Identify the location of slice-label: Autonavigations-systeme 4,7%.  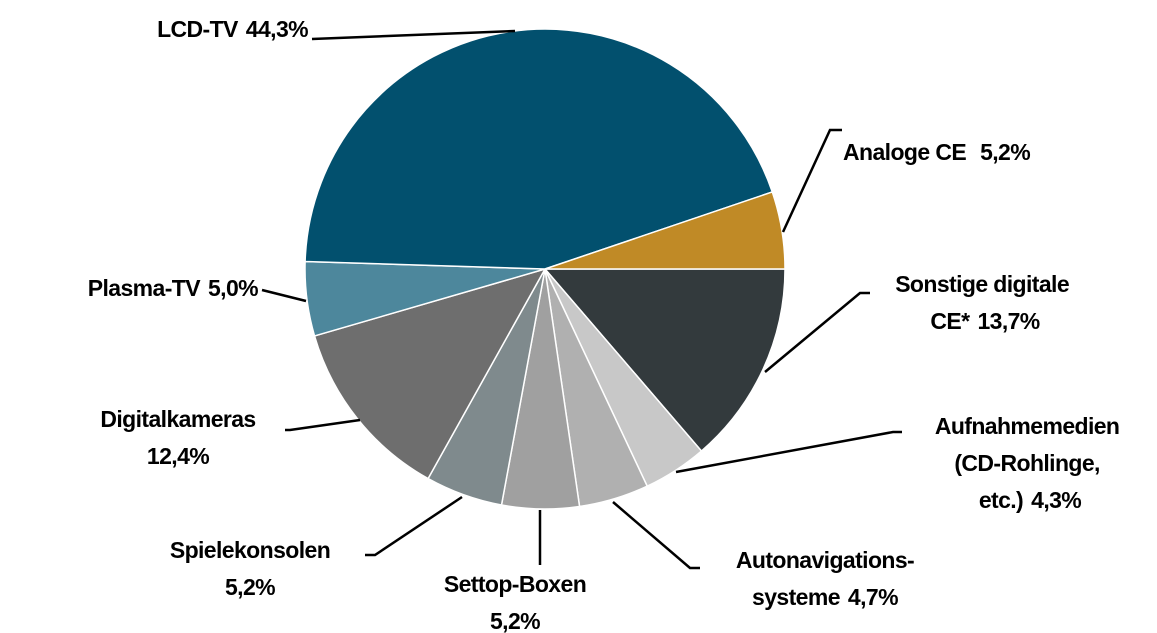
(825, 578).